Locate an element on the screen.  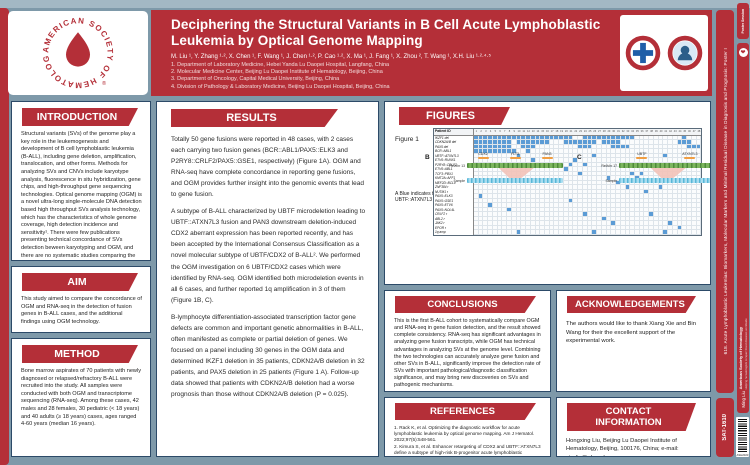
ash-mini-logo-icon: ❤ is located at coordinates (743, 52).